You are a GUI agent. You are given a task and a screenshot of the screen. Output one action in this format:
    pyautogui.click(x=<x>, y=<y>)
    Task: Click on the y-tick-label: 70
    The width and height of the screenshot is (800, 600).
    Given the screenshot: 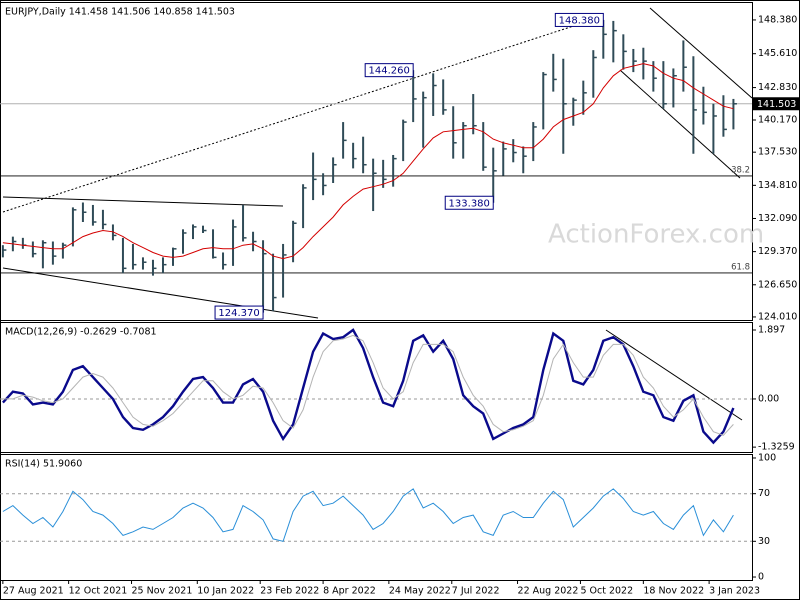 What is the action you would take?
    pyautogui.click(x=764, y=493)
    